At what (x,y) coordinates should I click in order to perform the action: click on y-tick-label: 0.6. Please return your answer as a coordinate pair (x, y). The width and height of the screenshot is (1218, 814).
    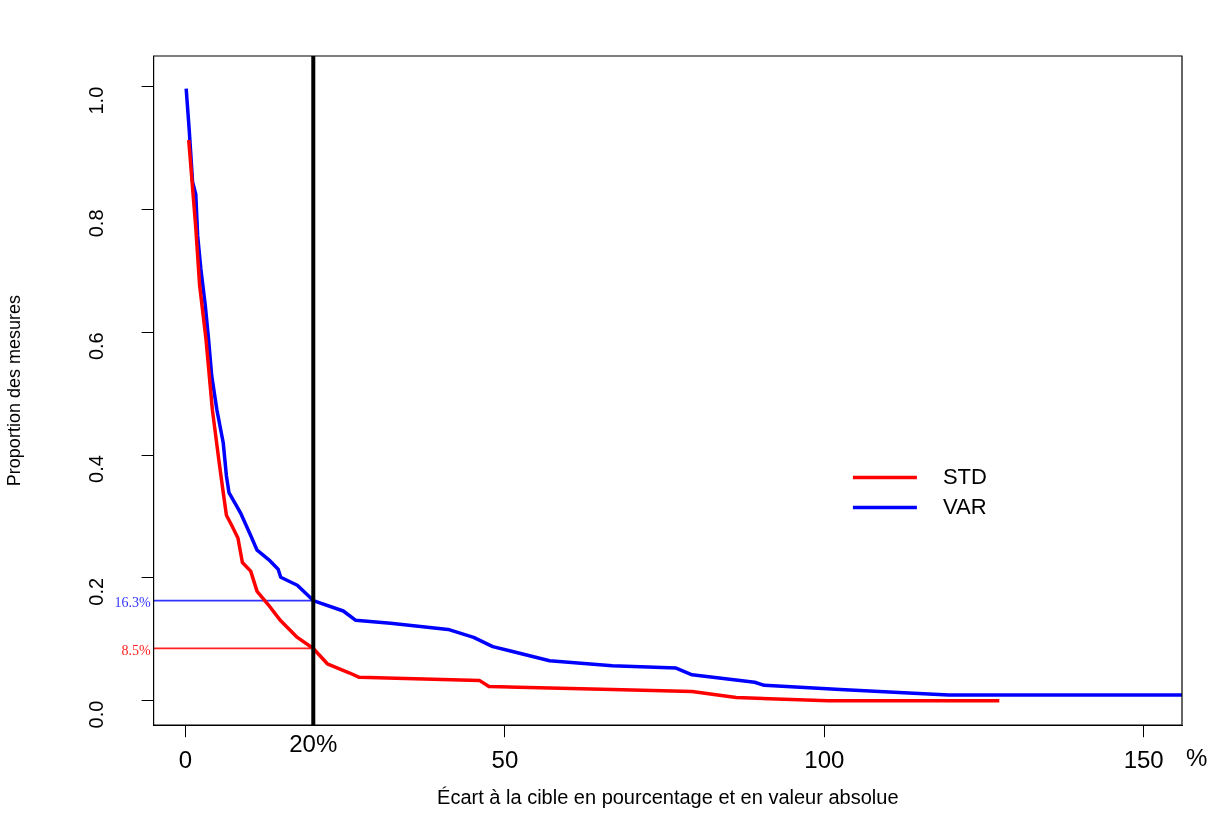
    Looking at the image, I should click on (96, 346).